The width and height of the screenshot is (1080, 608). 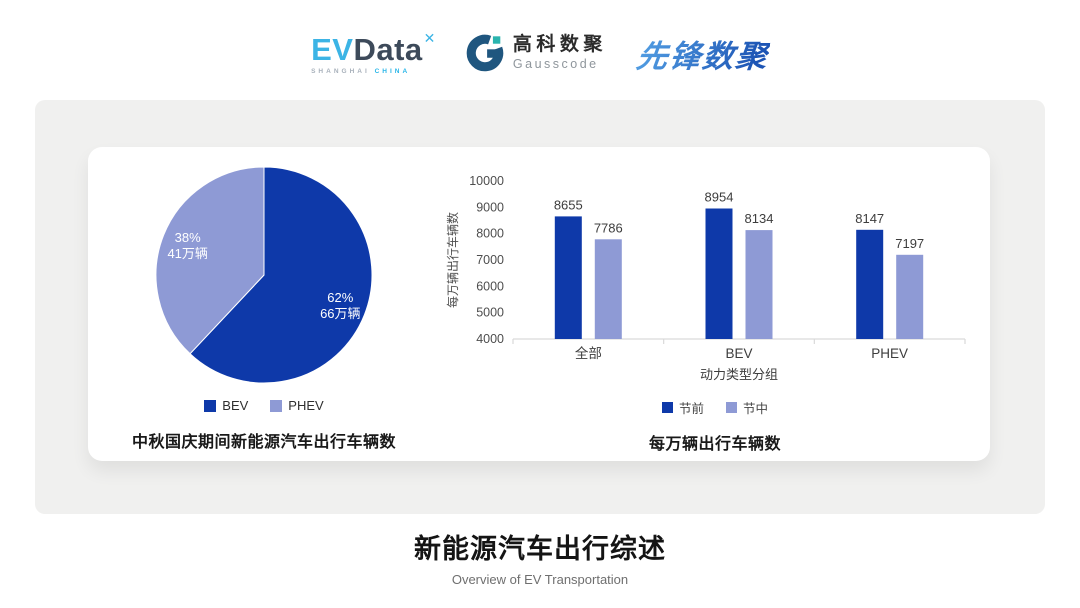 I want to click on gausscode-icon, so click(x=485, y=53).